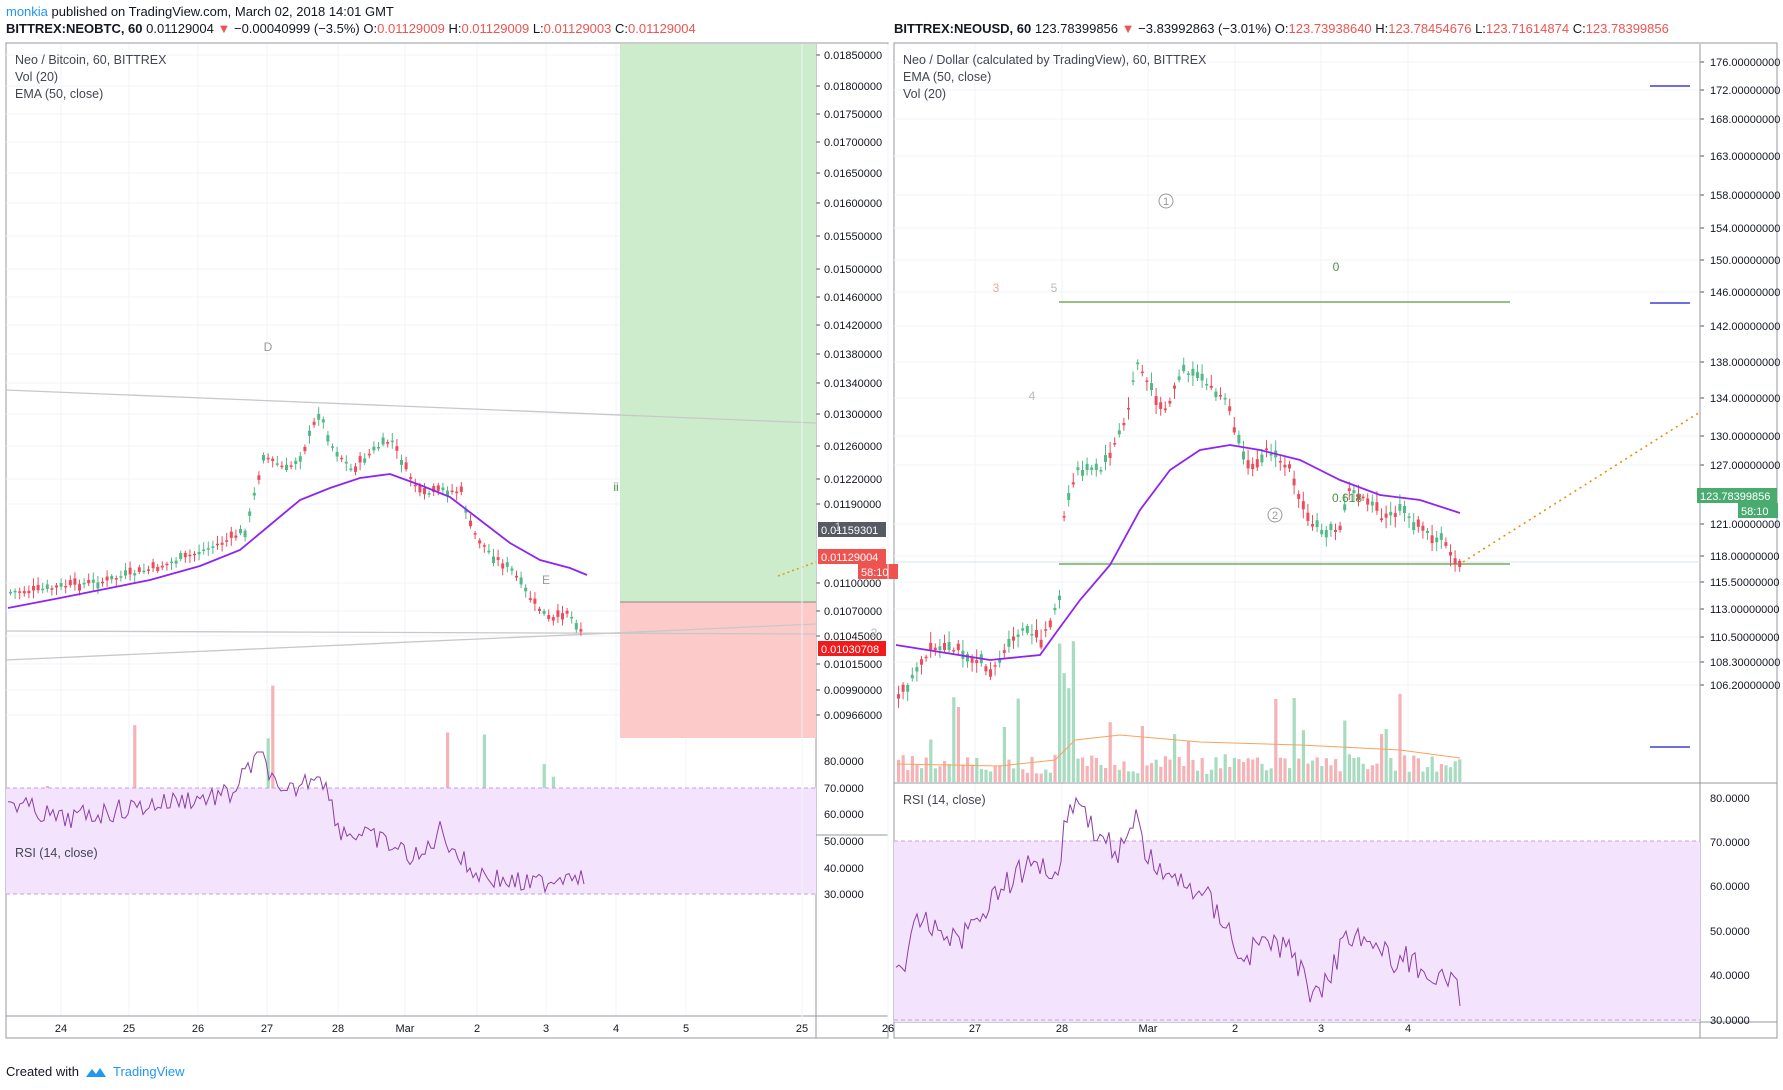 This screenshot has width=1783, height=1090. I want to click on left-rsi-tick: 30.0000, so click(844, 895).